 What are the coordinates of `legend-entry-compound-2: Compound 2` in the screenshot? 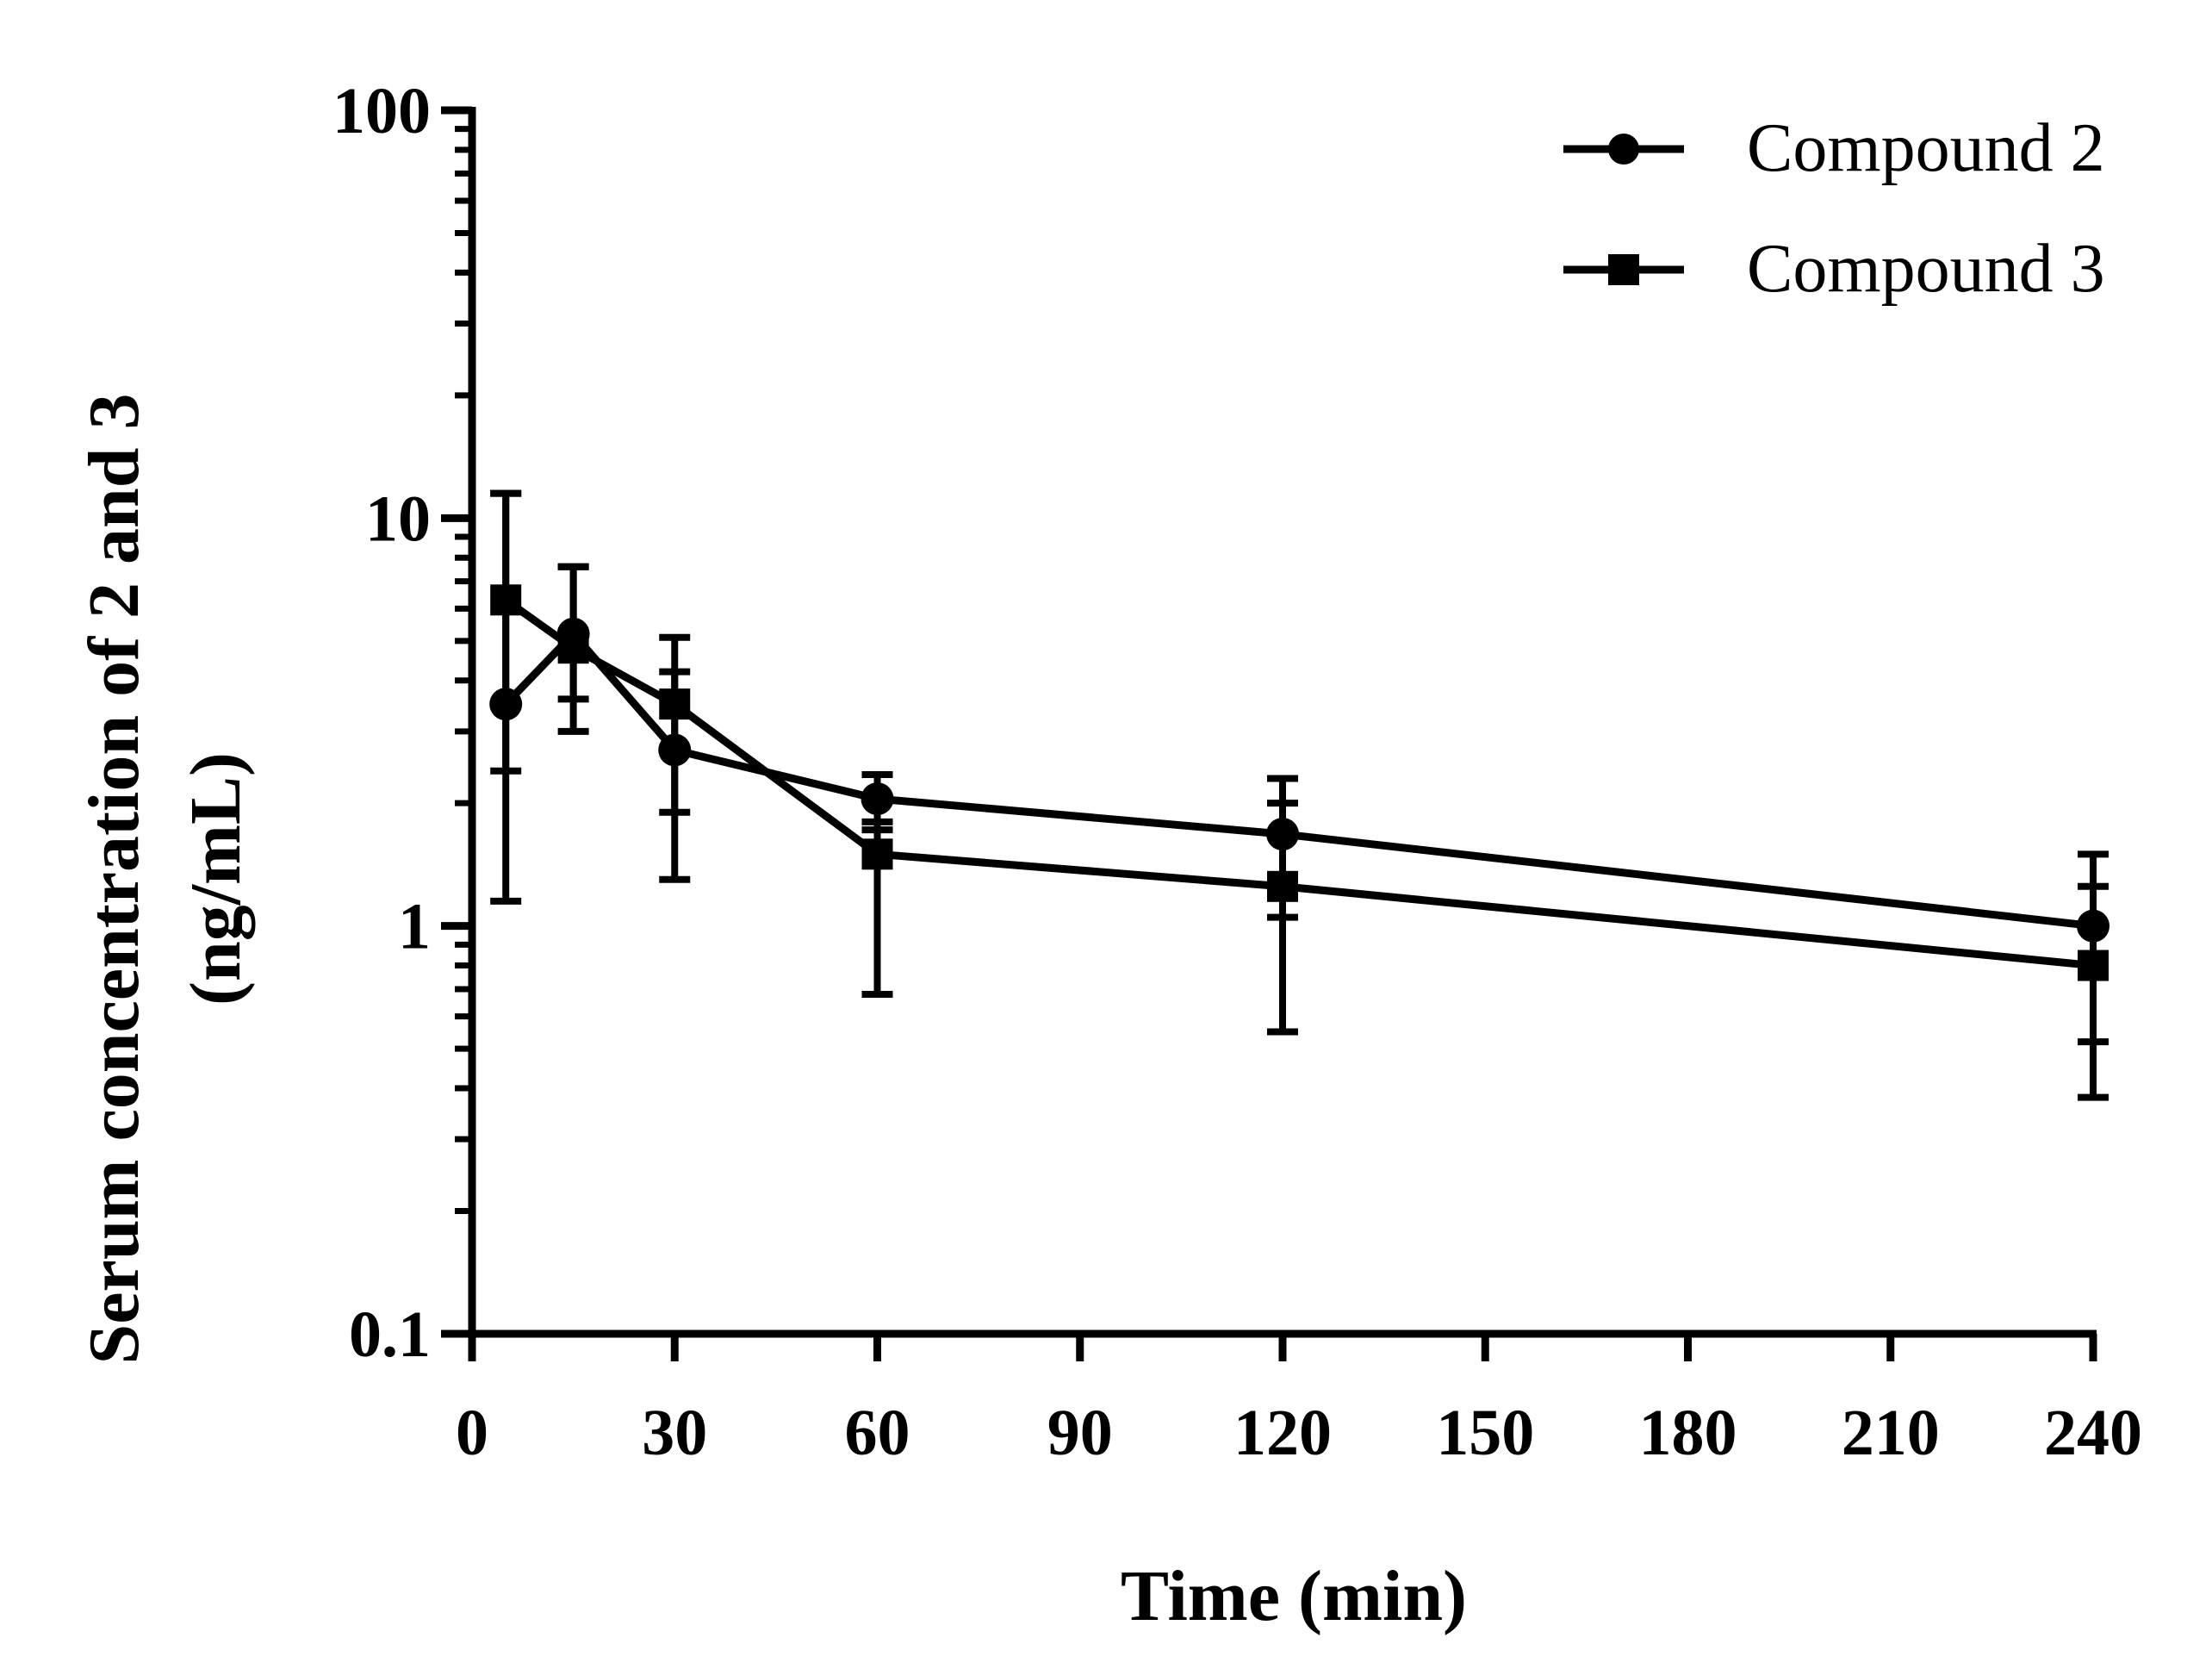 It's located at (1834, 148).